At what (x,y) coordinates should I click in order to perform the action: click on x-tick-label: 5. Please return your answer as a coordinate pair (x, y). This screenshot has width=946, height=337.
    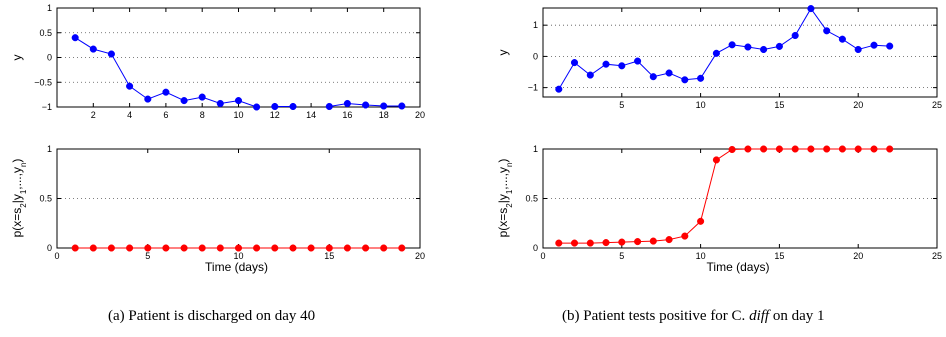
    Looking at the image, I should click on (621, 105).